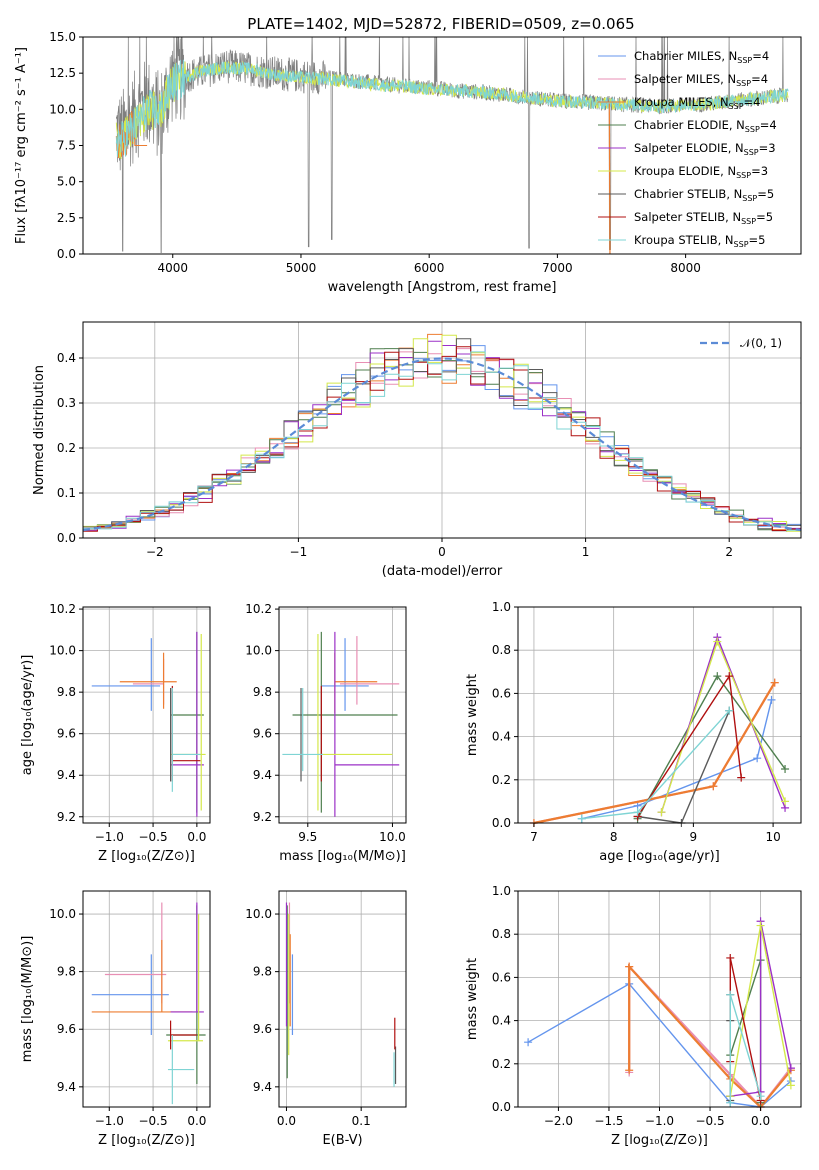 This screenshot has width=819, height=1170. Describe the element at coordinates (299, 552) in the screenshot. I see `x-tick-label: −1` at that location.